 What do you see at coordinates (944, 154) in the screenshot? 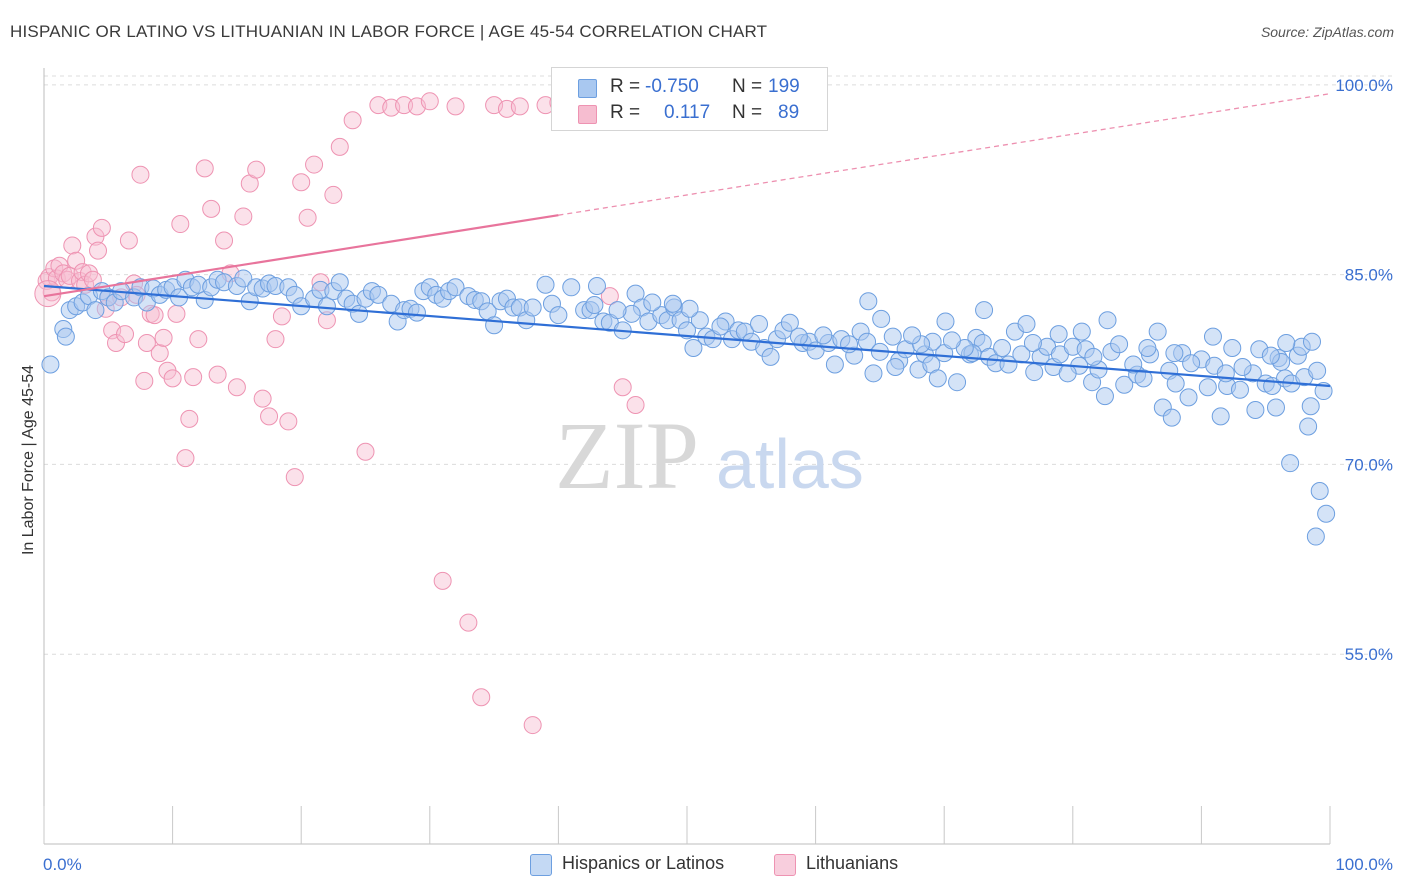
I see `lithuanian-trend-extension` at bounding box center [944, 154].